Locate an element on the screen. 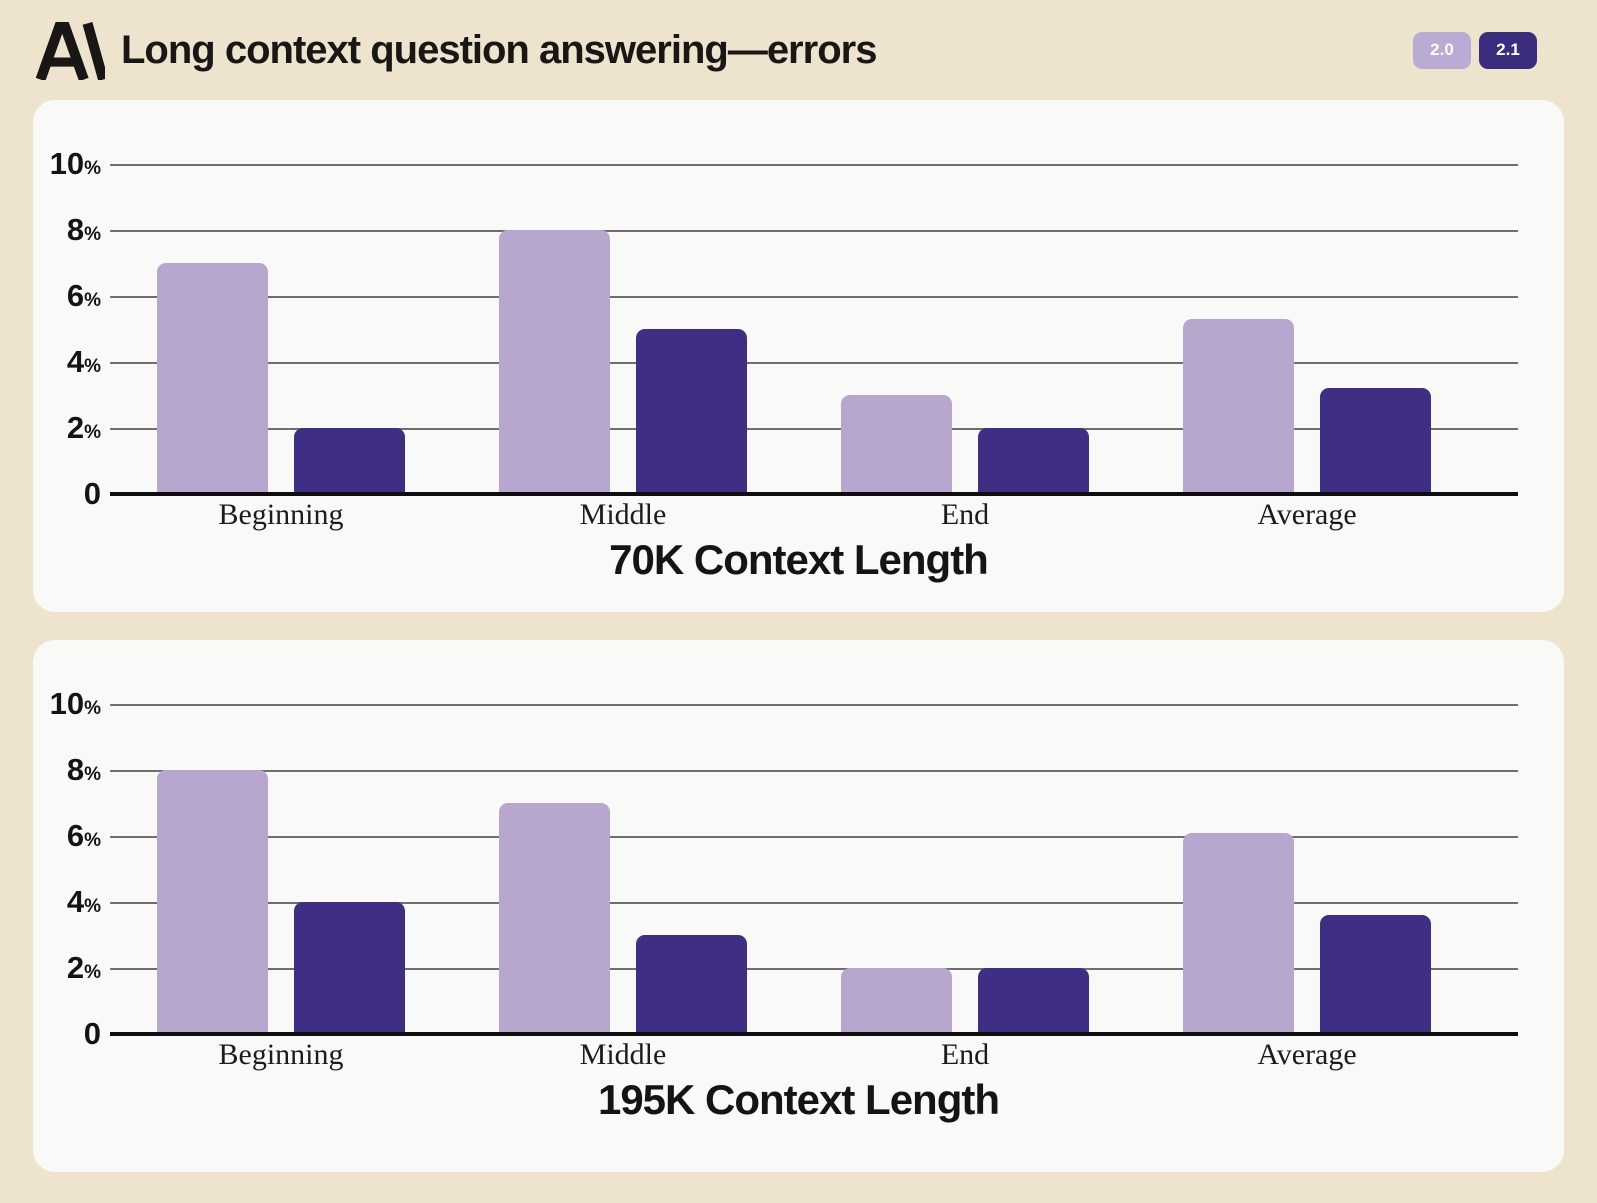 The height and width of the screenshot is (1203, 1597). legend-badge-2-1: 2.1 is located at coordinates (1508, 50).